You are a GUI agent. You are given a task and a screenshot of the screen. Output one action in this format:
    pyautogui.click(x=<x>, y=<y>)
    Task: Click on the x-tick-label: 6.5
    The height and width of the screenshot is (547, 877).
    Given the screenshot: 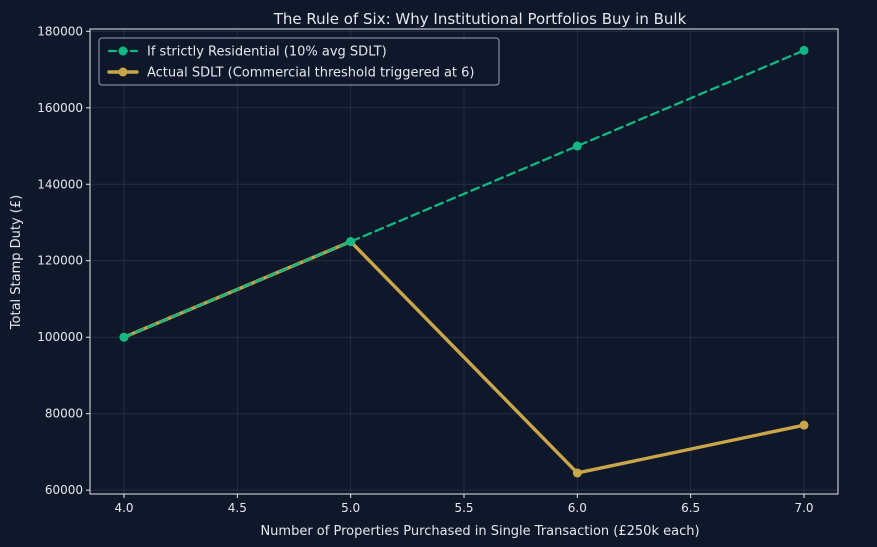 What is the action you would take?
    pyautogui.click(x=690, y=508)
    